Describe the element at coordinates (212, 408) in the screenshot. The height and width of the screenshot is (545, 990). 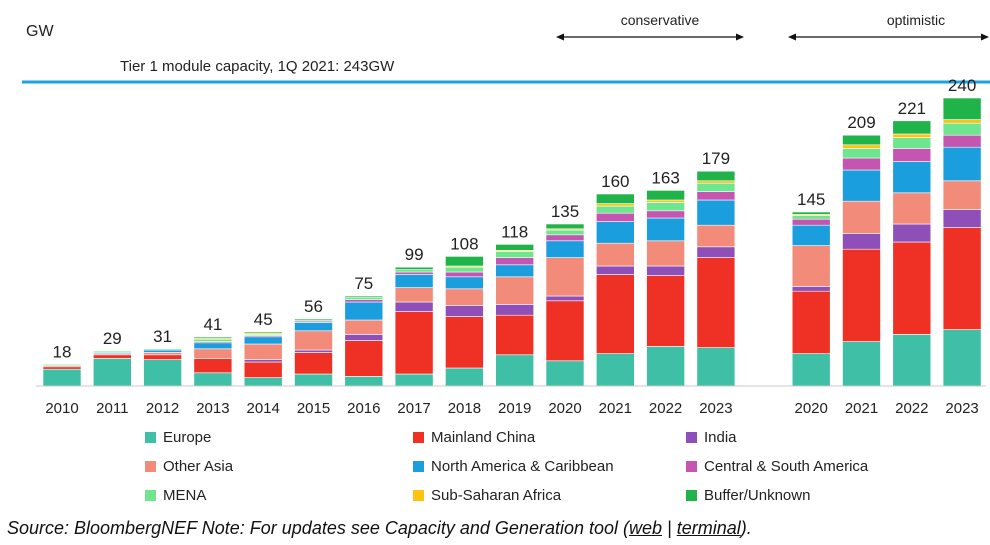
I see `x-tick-label: 2013` at that location.